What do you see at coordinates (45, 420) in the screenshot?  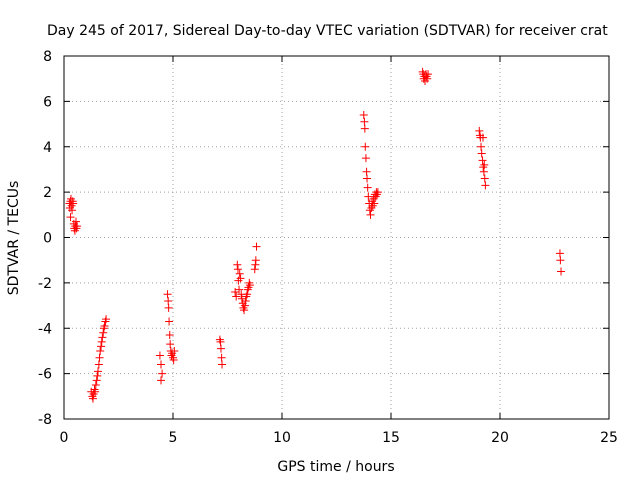 I see `y-tick-label: -8` at bounding box center [45, 420].